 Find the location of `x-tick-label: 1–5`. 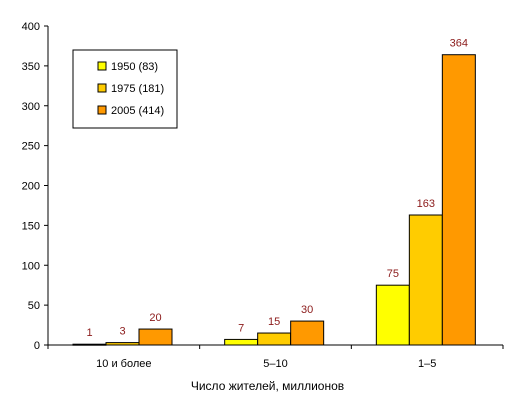

x-tick-label: 1–5 is located at coordinates (427, 364).